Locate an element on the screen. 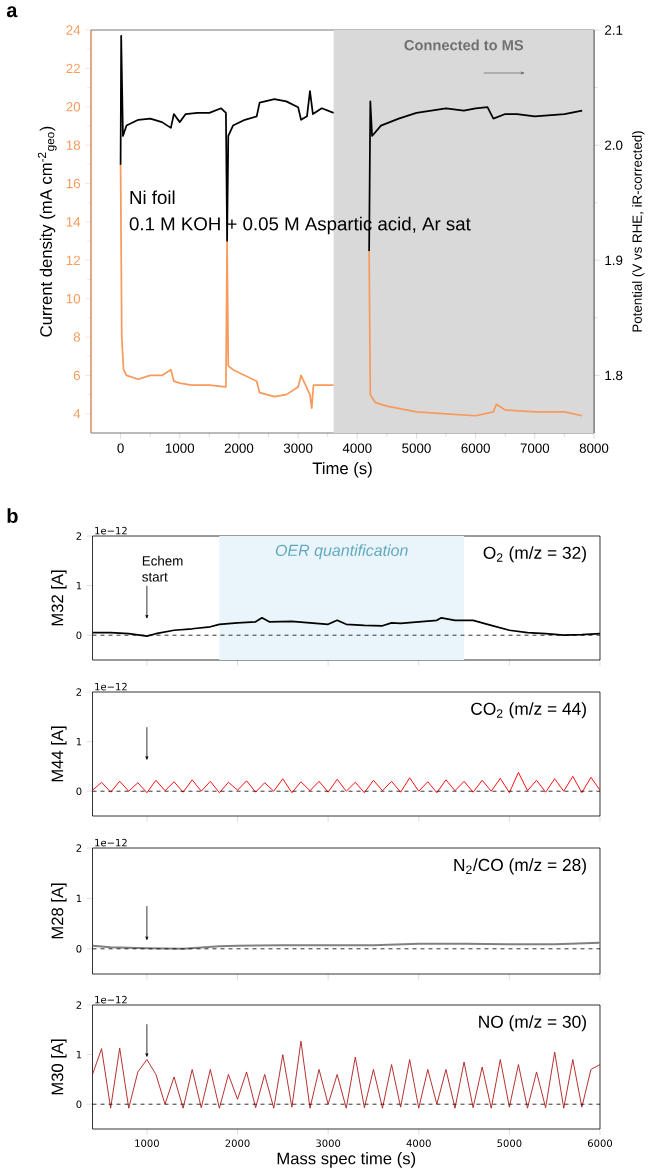  chart-title: a is located at coordinates (12, 12).